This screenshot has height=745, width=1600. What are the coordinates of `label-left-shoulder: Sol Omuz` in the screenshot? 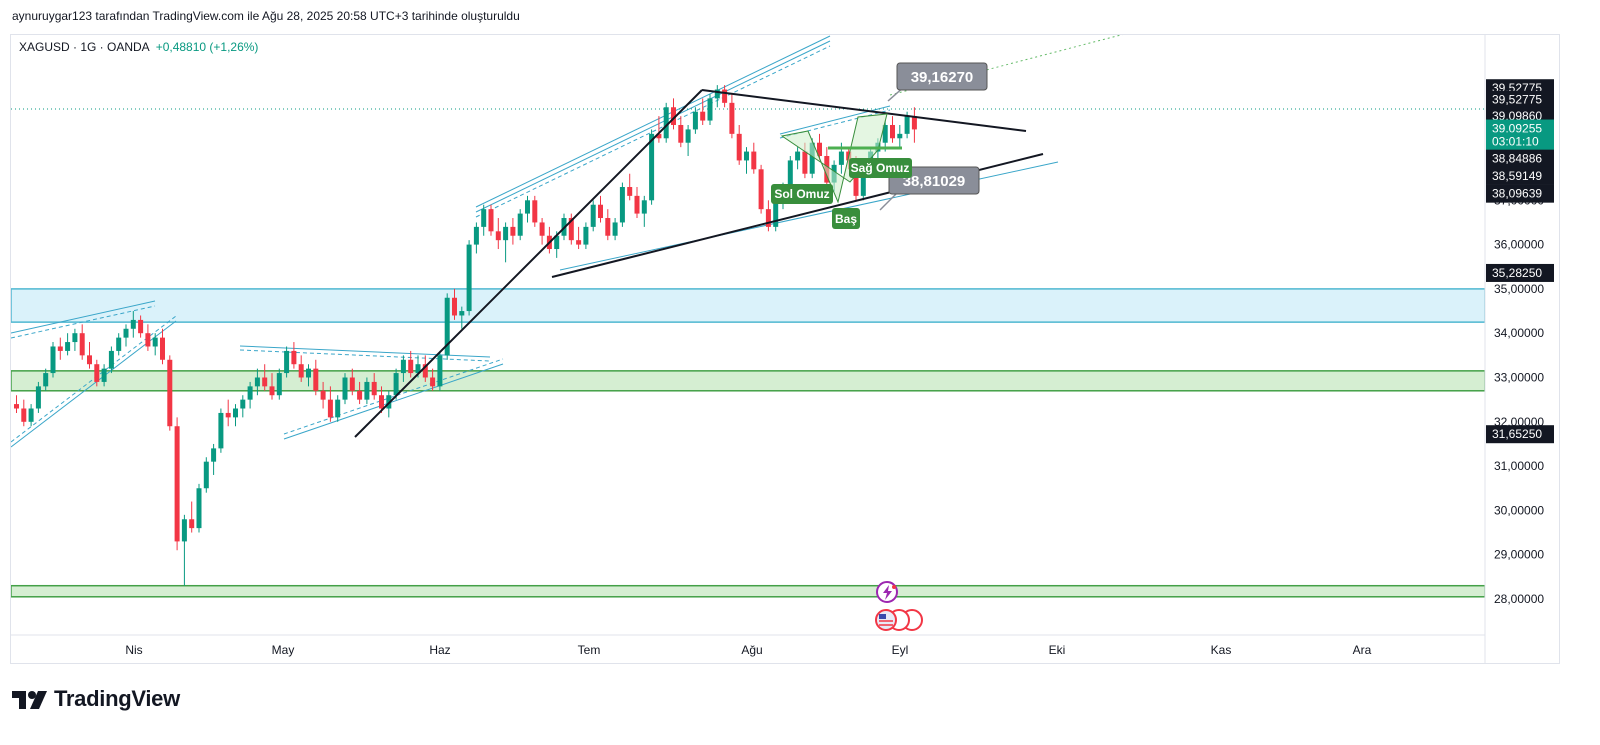 It's located at (802, 194).